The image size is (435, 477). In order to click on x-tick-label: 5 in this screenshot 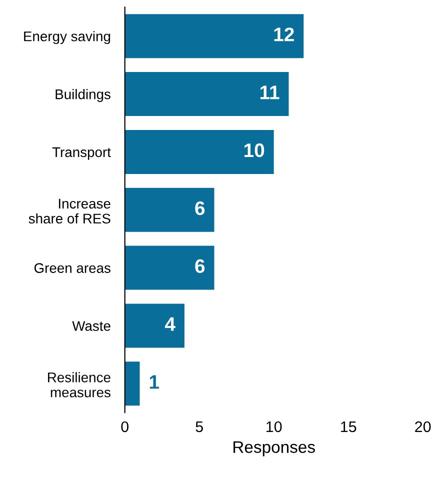, I will do `click(199, 427)`.